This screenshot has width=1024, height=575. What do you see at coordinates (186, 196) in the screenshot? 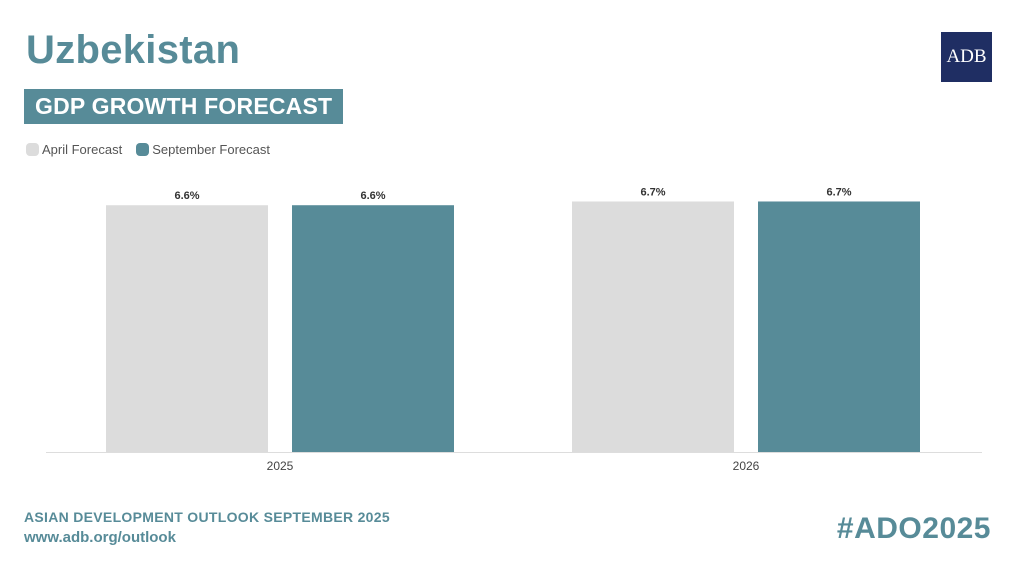
I see `data-label-april-2025: 6.6%` at bounding box center [186, 196].